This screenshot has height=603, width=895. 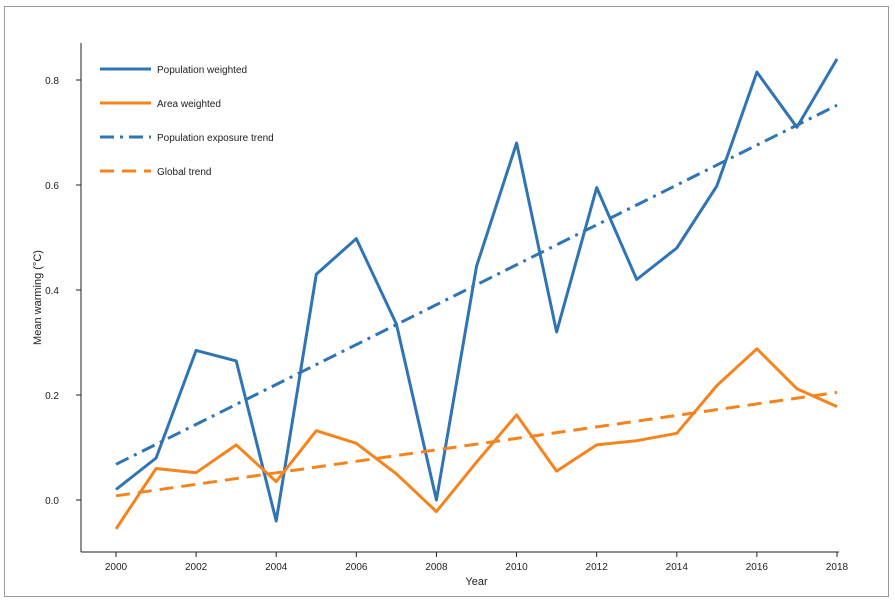 I want to click on x-tick-label: 2012, so click(x=597, y=567).